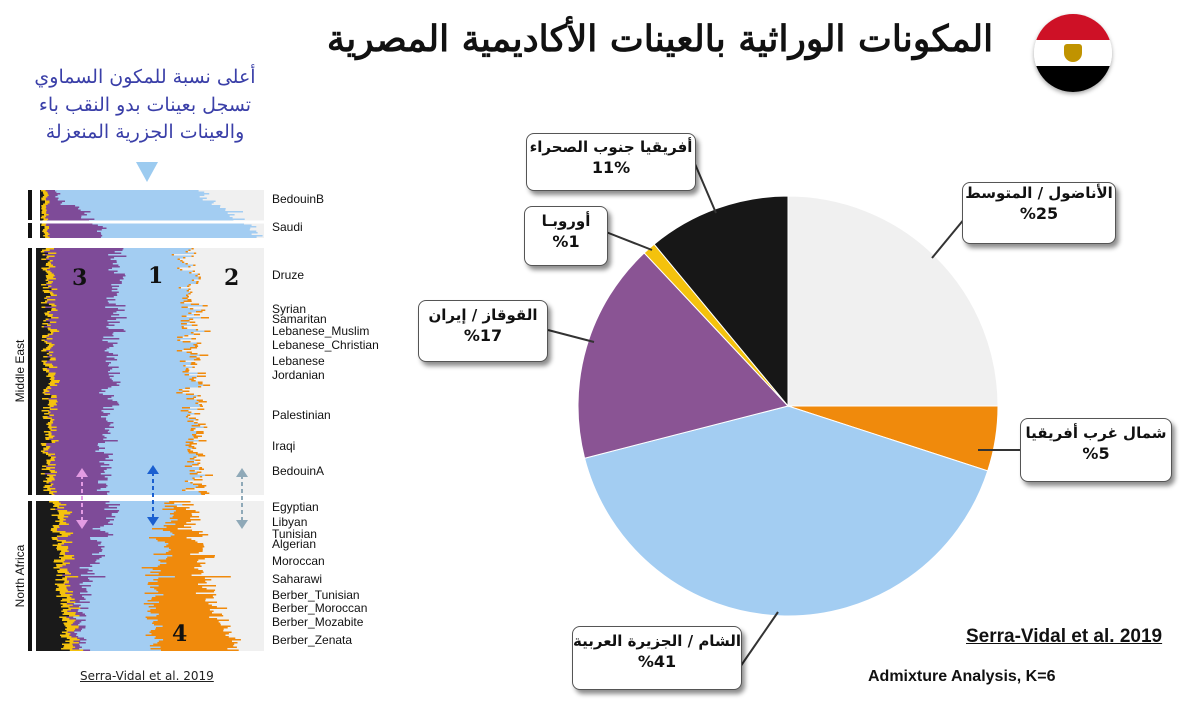 This screenshot has height=717, width=1200. What do you see at coordinates (325, 345) in the screenshot?
I see `population-label: Lebanese_Christian` at bounding box center [325, 345].